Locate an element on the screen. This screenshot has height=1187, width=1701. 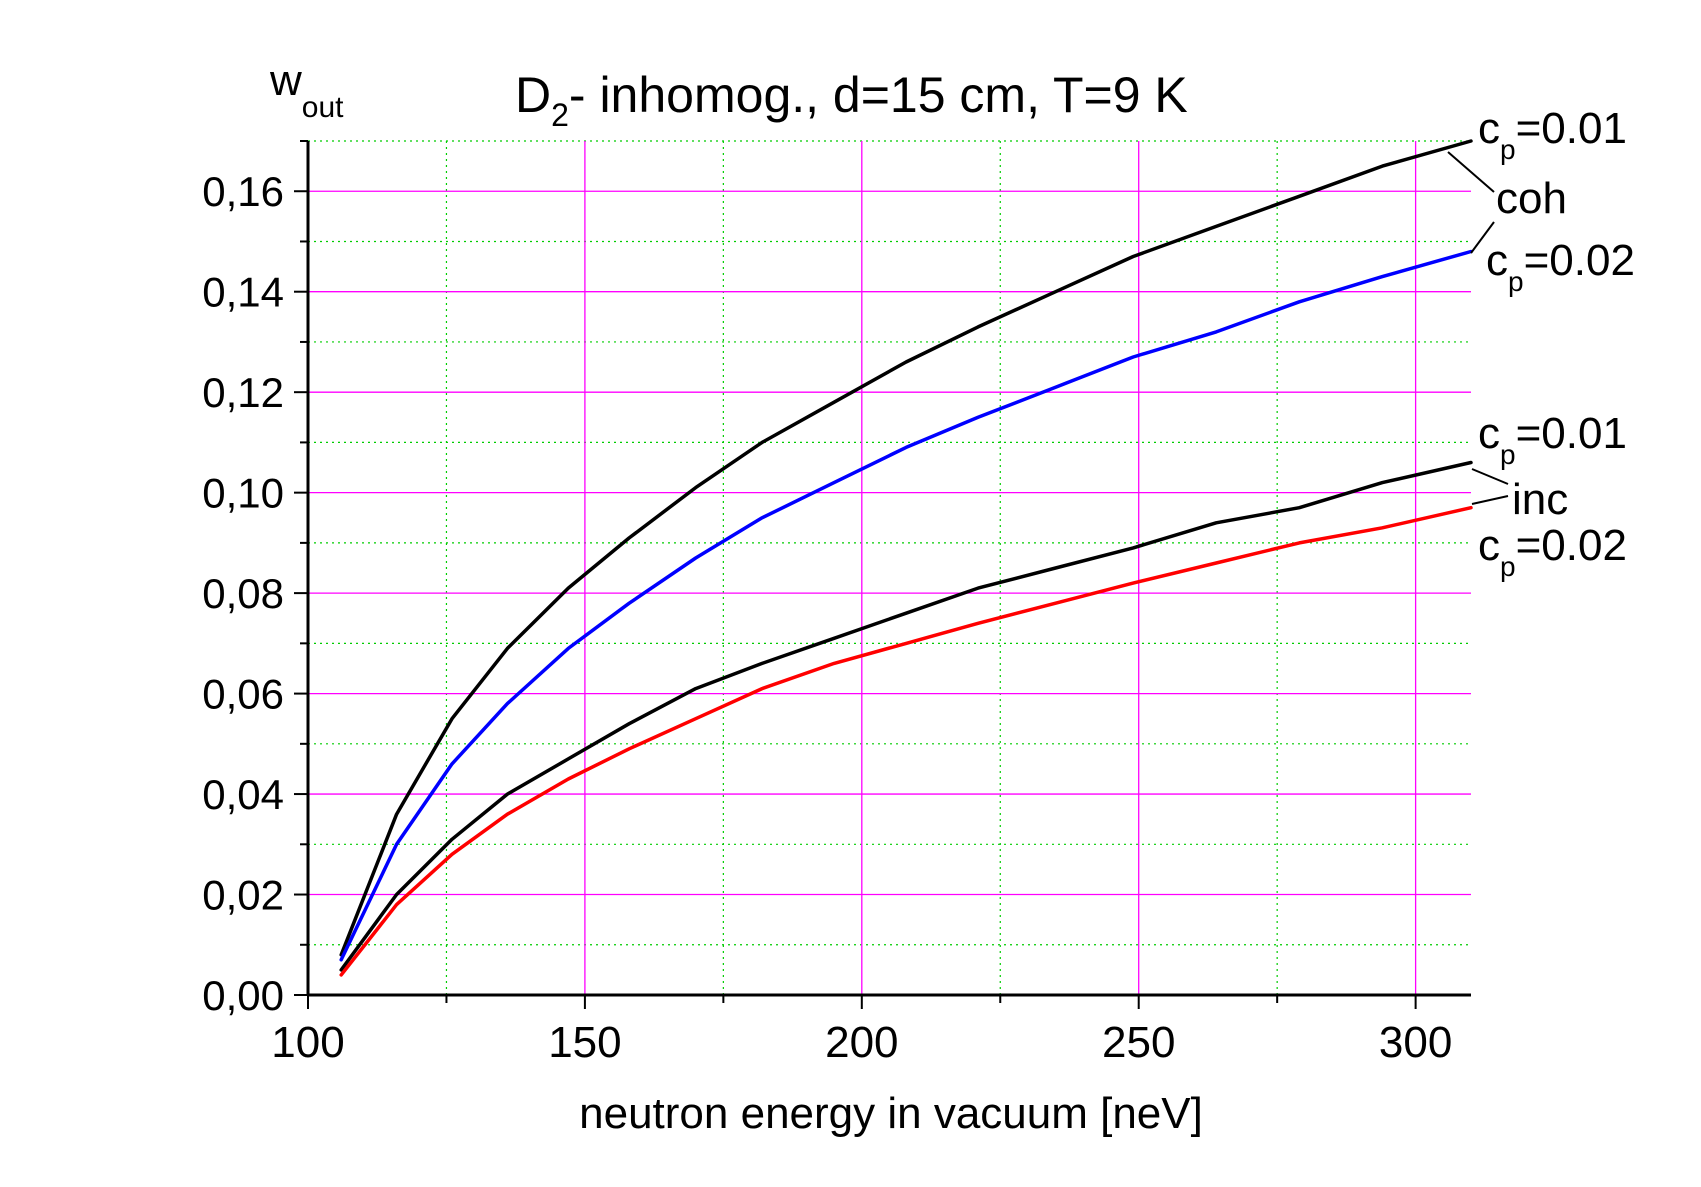
annotation-inc: inc is located at coordinates (1540, 499).